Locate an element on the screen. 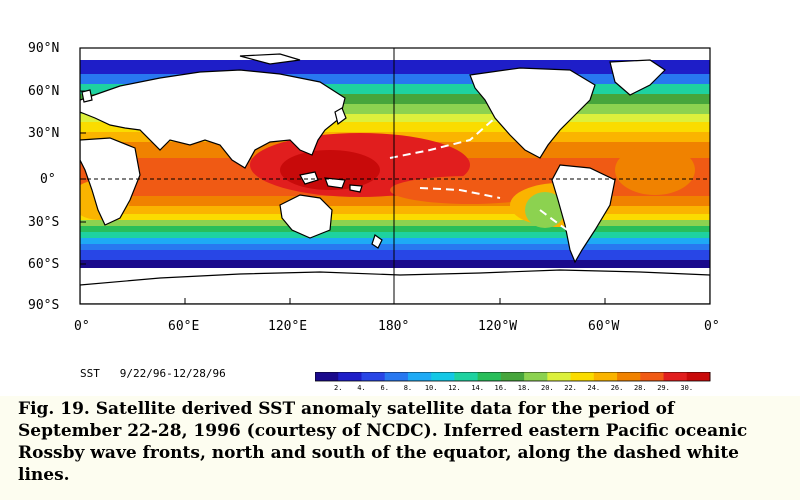  colorbar-tick-label: 28. is located at coordinates (640, 388).